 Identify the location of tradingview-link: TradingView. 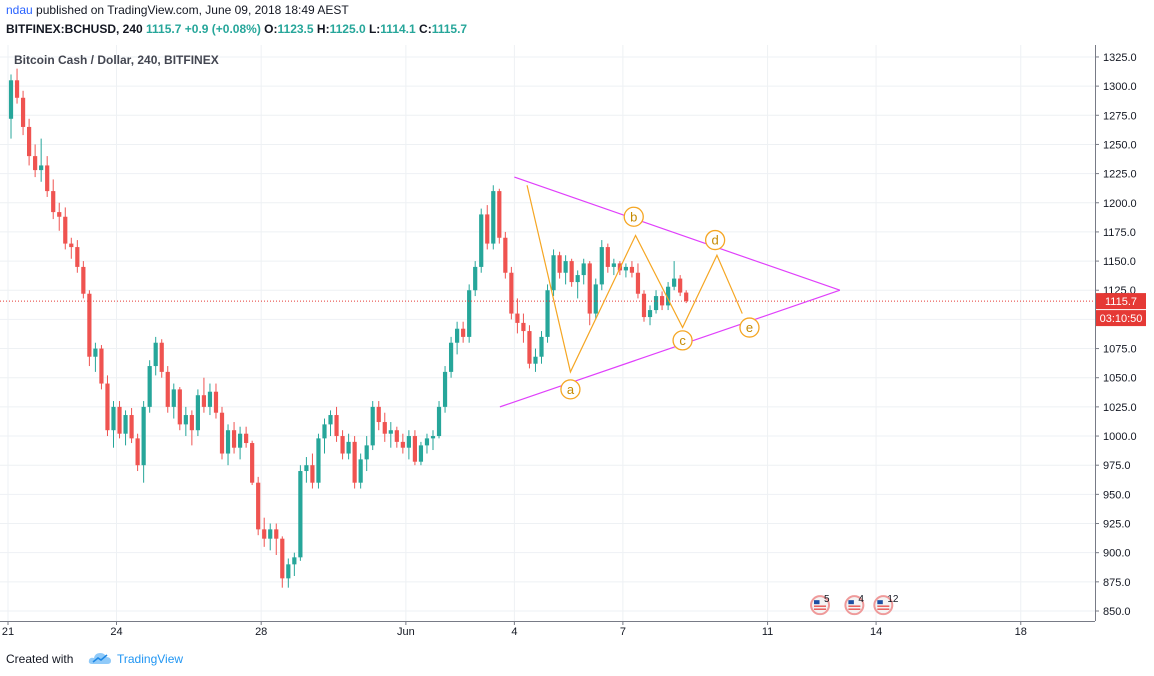
(150, 659).